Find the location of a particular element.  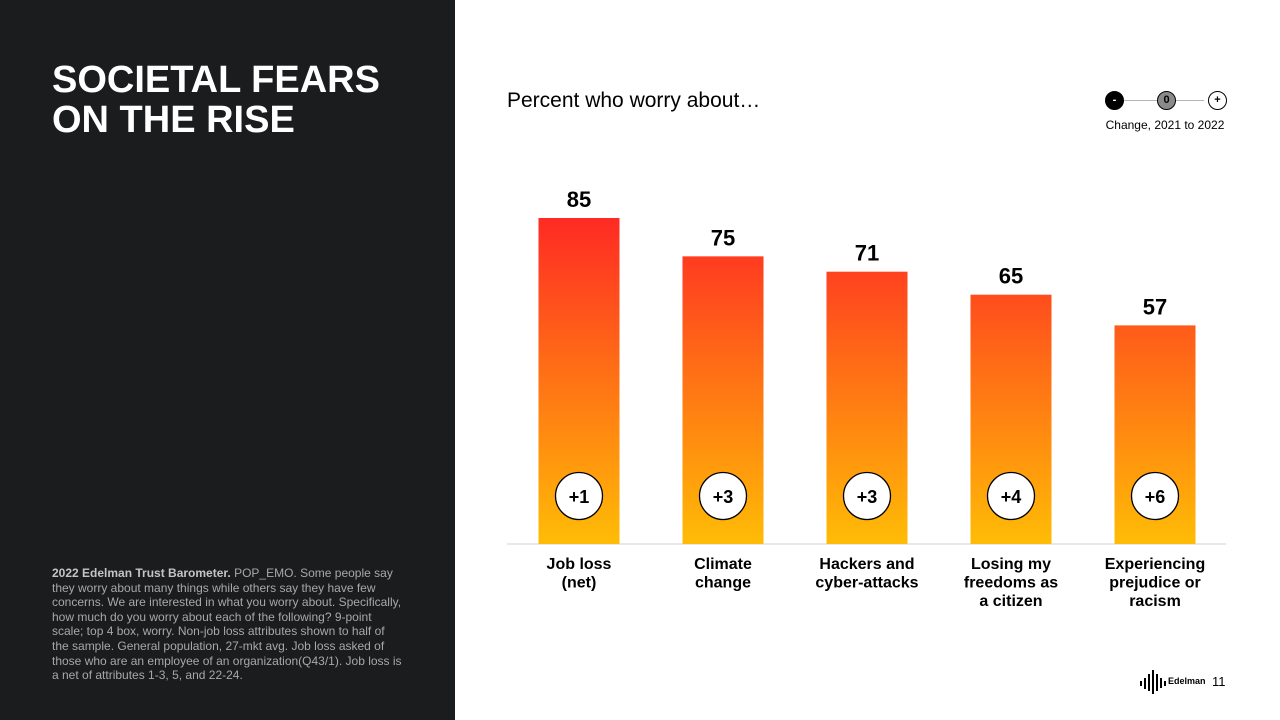

legend-zero-dot: 0 is located at coordinates (1166, 100).